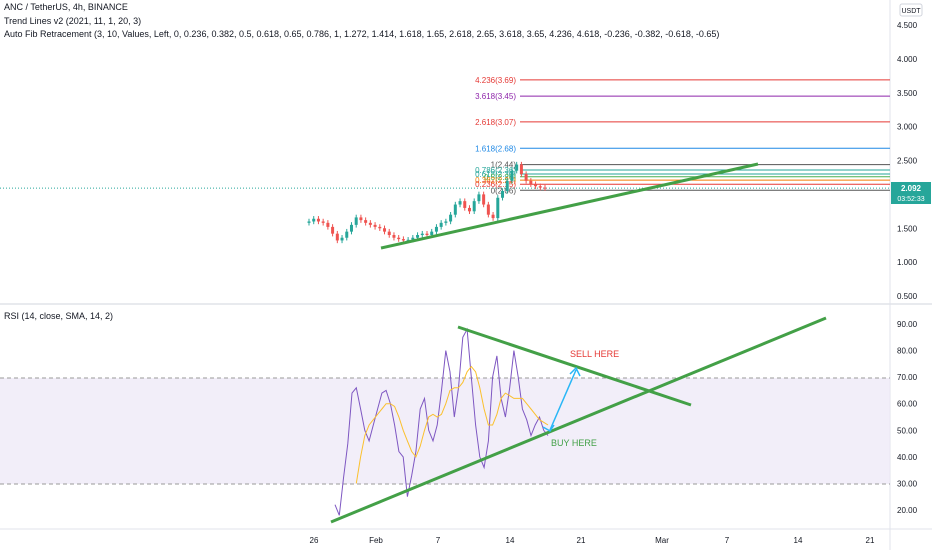 This screenshot has height=550, width=932. I want to click on currency-label: USDT, so click(911, 11).